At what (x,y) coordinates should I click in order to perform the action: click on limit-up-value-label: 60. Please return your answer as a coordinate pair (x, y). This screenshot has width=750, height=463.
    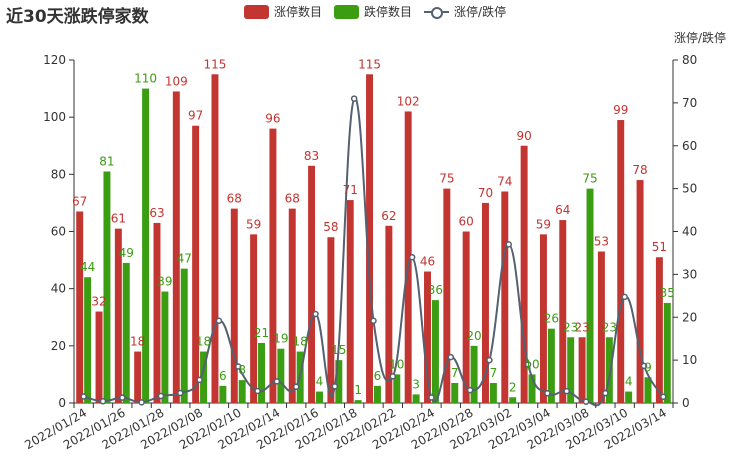
    Looking at the image, I should click on (466, 222).